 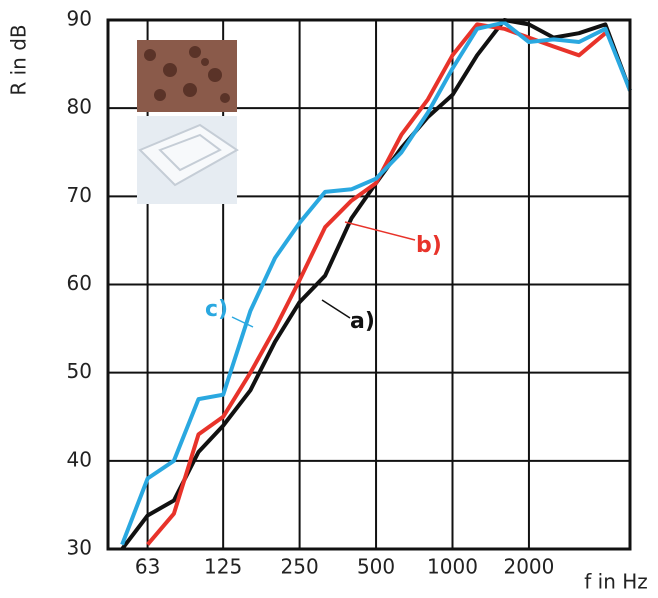 I want to click on y-tick-label: 60, so click(x=79, y=283).